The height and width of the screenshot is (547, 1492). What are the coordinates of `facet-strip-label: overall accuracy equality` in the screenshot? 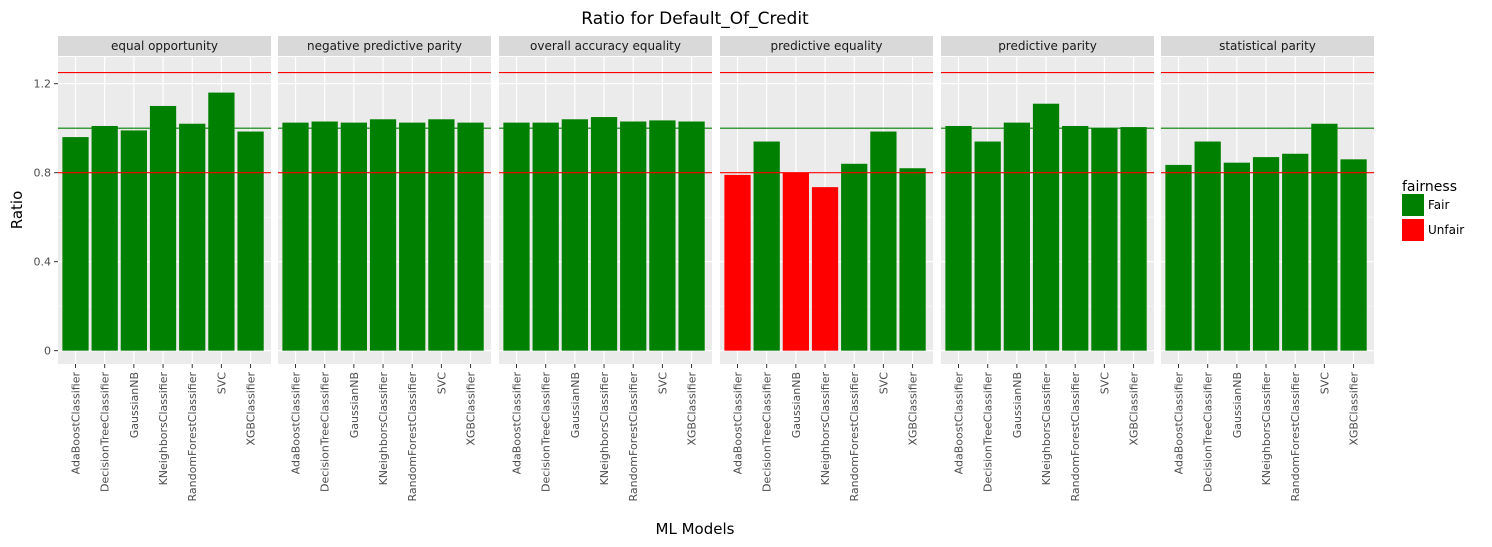 It's located at (605, 46).